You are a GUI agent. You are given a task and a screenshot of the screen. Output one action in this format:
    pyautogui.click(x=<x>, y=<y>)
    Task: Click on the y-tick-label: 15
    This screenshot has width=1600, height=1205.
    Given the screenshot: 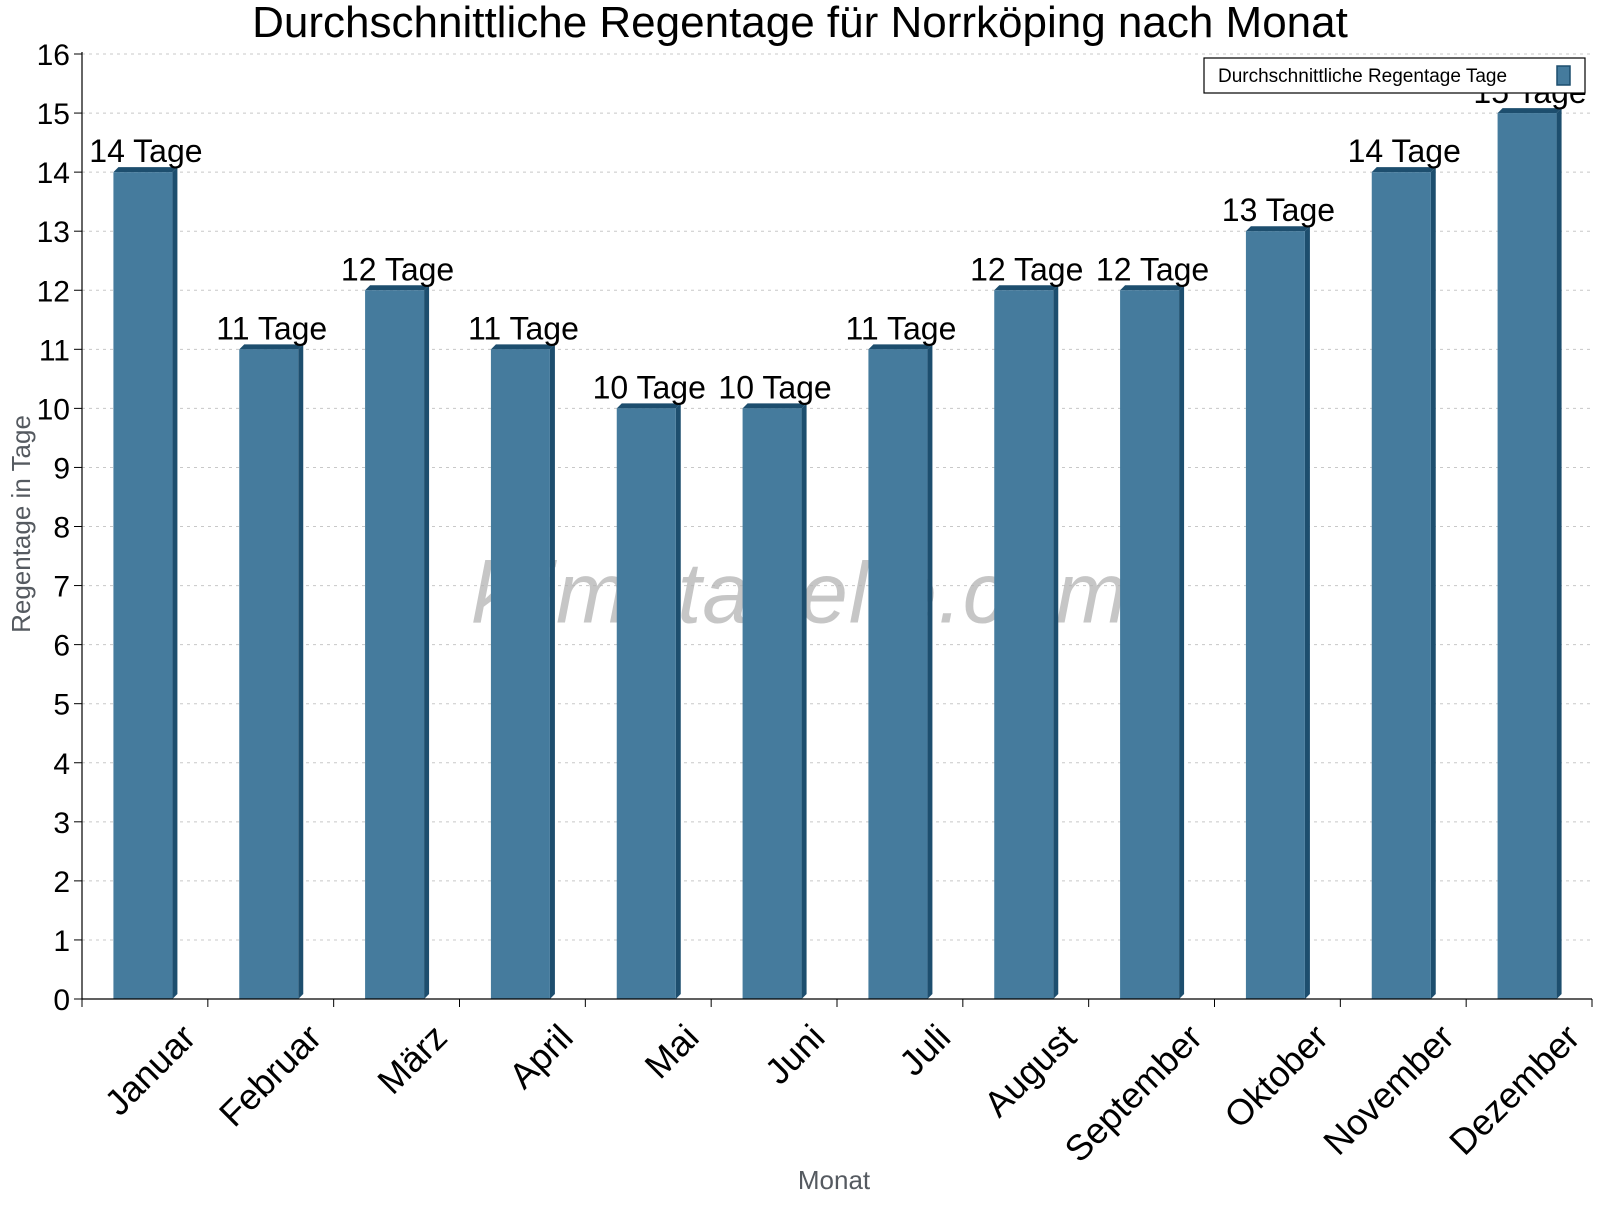 What is the action you would take?
    pyautogui.click(x=53, y=114)
    